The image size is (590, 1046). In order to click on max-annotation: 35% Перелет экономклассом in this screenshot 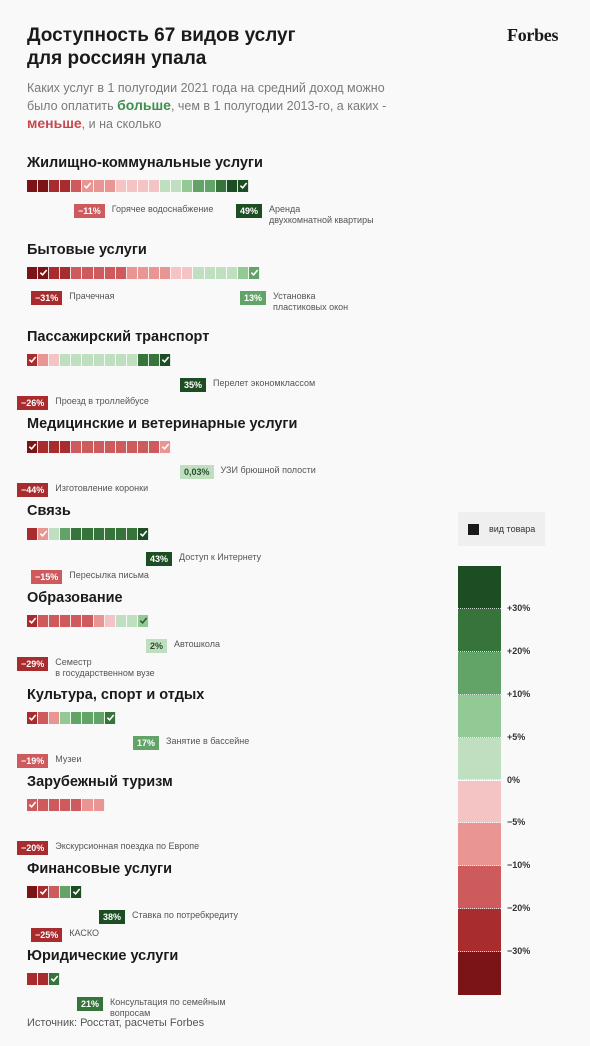, I will do `click(247, 385)`.